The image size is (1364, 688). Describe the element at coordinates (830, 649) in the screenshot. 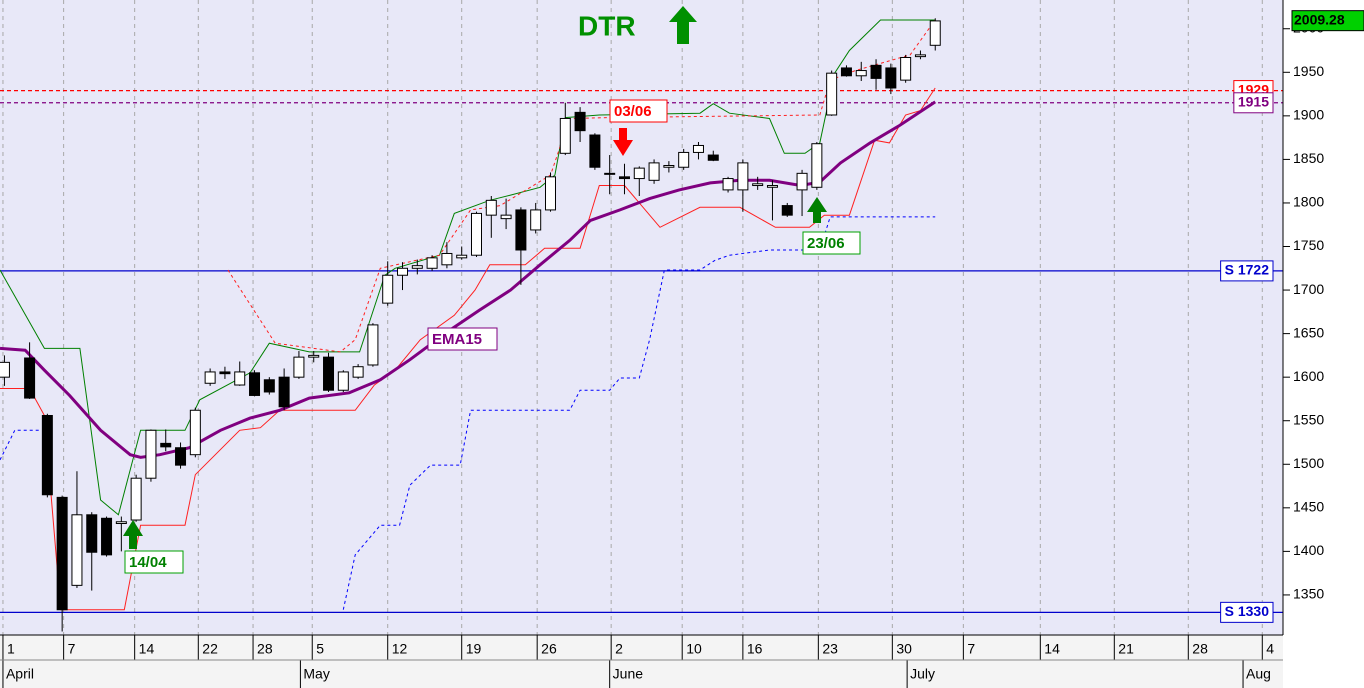

I see `x-tick-label: 23` at that location.